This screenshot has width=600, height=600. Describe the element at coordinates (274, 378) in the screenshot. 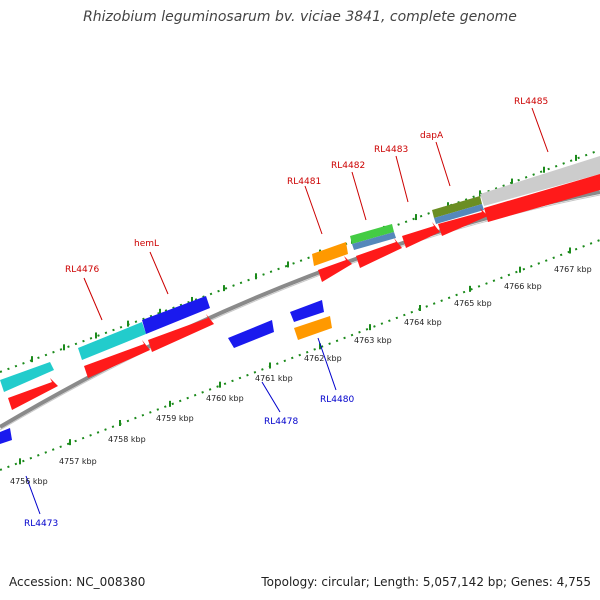

I see `scale-label: 4761 kbp` at that location.